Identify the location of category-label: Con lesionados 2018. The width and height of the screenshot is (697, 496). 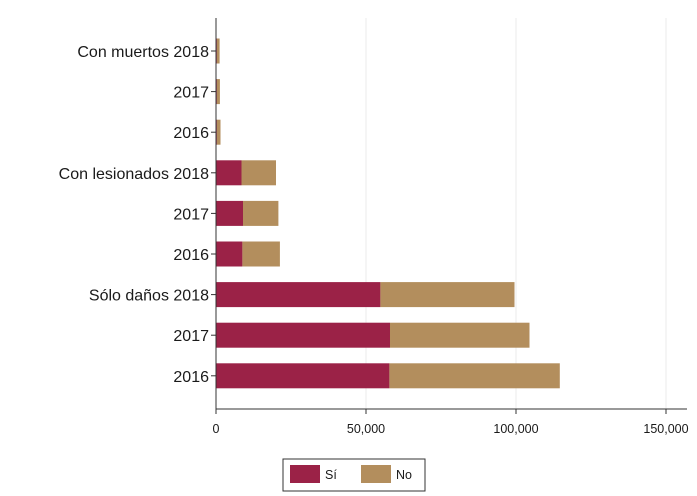
(134, 174).